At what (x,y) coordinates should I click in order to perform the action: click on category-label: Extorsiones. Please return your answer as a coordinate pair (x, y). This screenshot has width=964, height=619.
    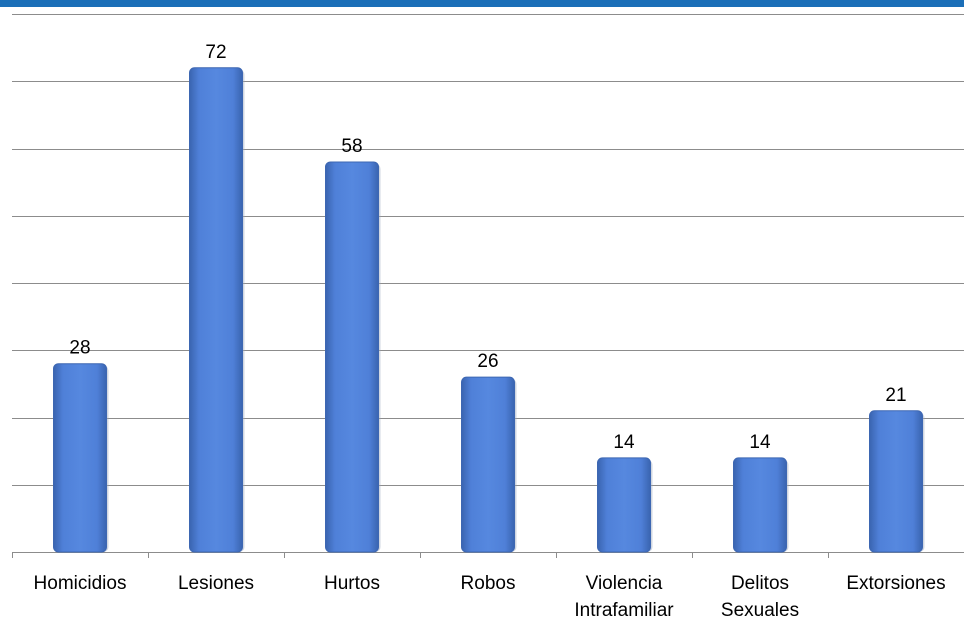
    Looking at the image, I should click on (895, 583).